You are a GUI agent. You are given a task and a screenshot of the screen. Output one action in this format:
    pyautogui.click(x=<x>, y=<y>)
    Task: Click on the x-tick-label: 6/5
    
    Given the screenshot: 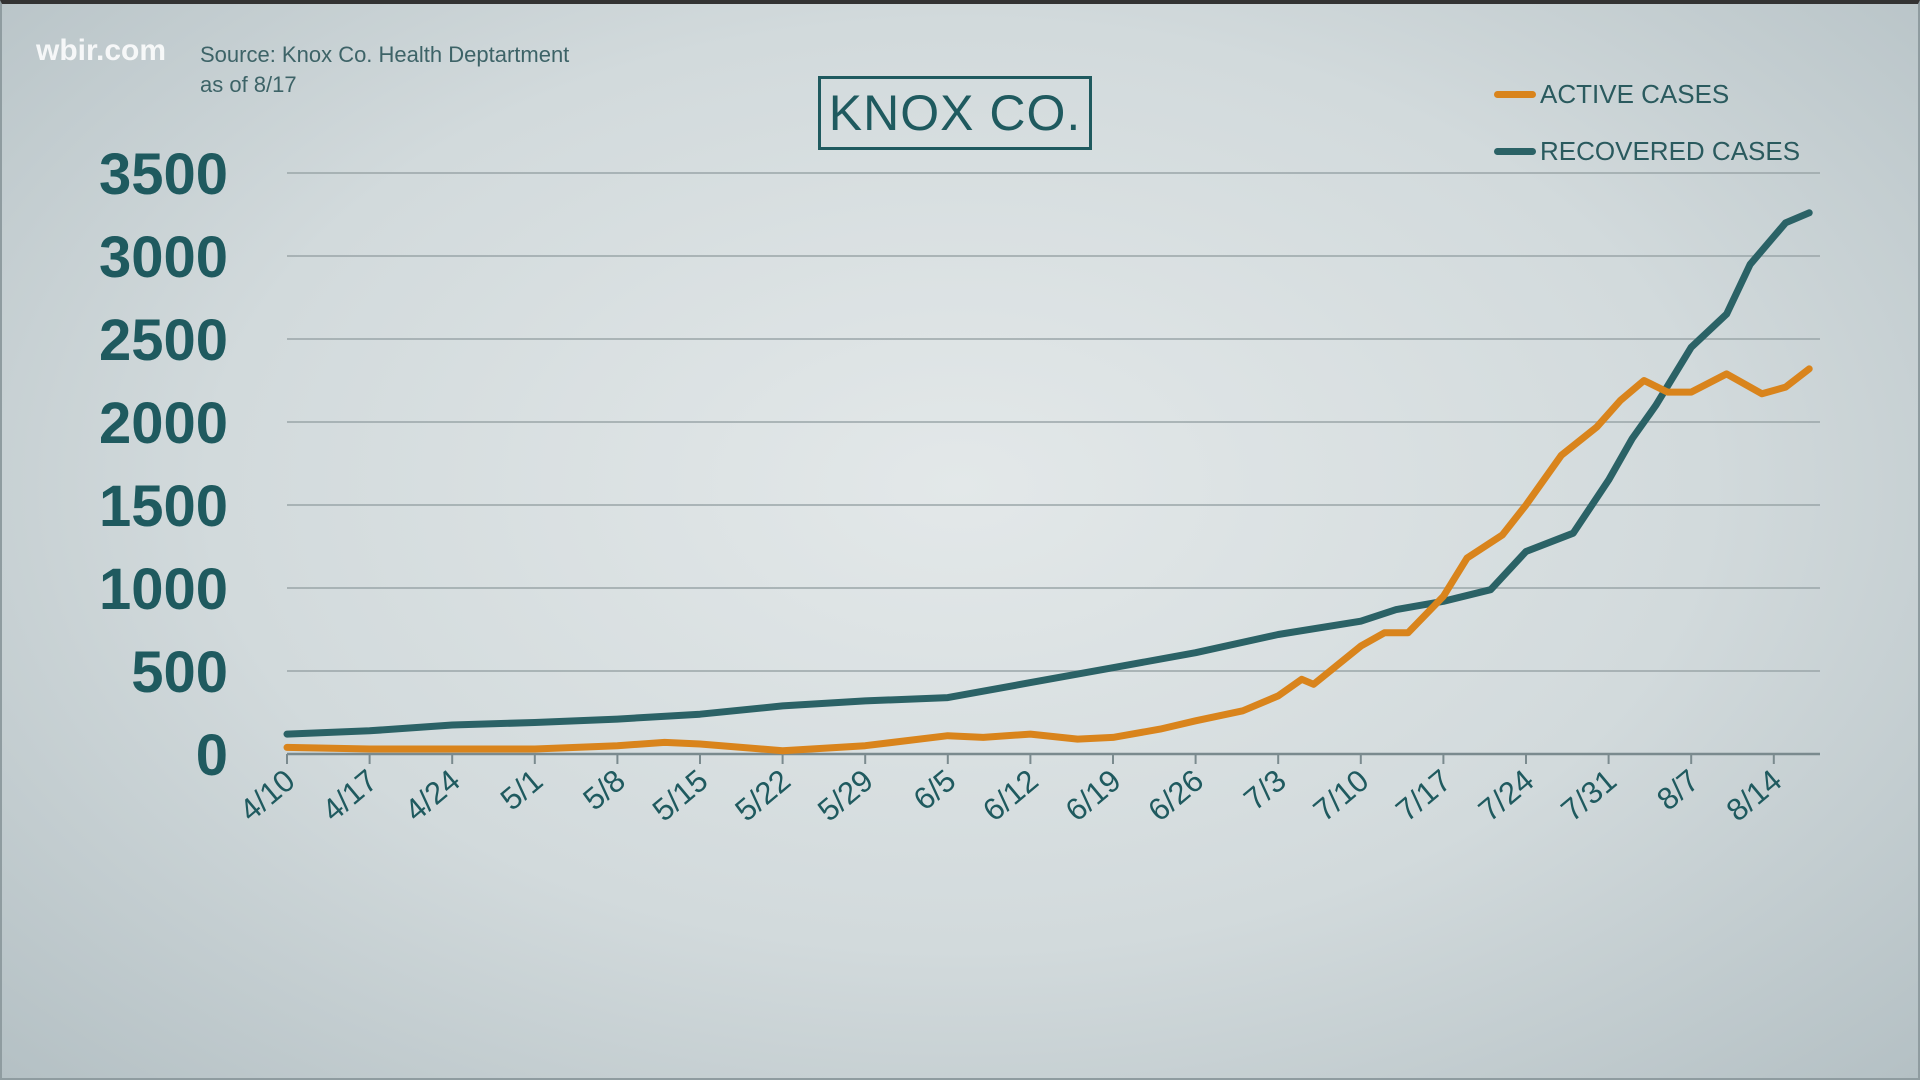 What is the action you would take?
    pyautogui.click(x=935, y=790)
    